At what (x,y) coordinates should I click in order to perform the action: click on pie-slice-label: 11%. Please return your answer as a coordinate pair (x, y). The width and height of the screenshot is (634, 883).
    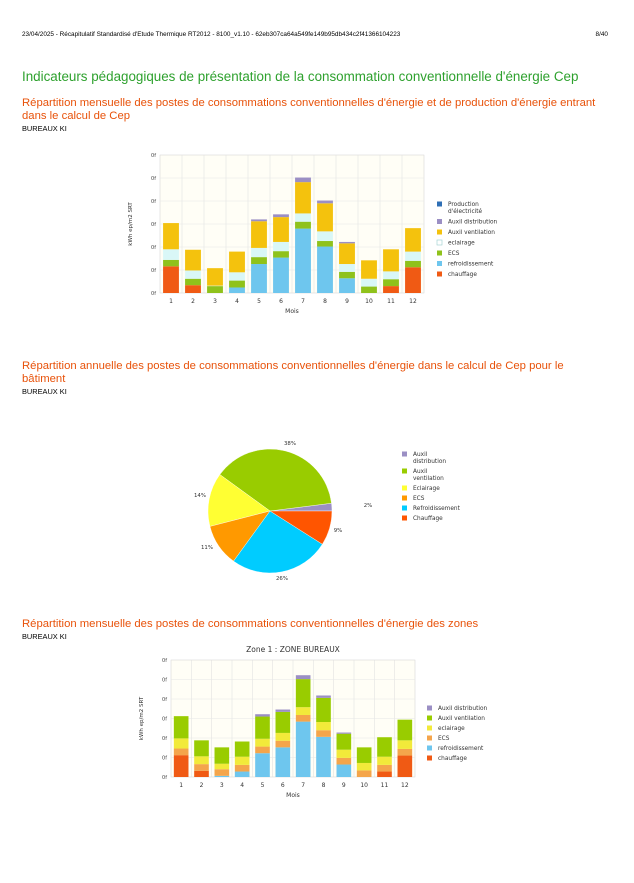
    Looking at the image, I should click on (207, 548).